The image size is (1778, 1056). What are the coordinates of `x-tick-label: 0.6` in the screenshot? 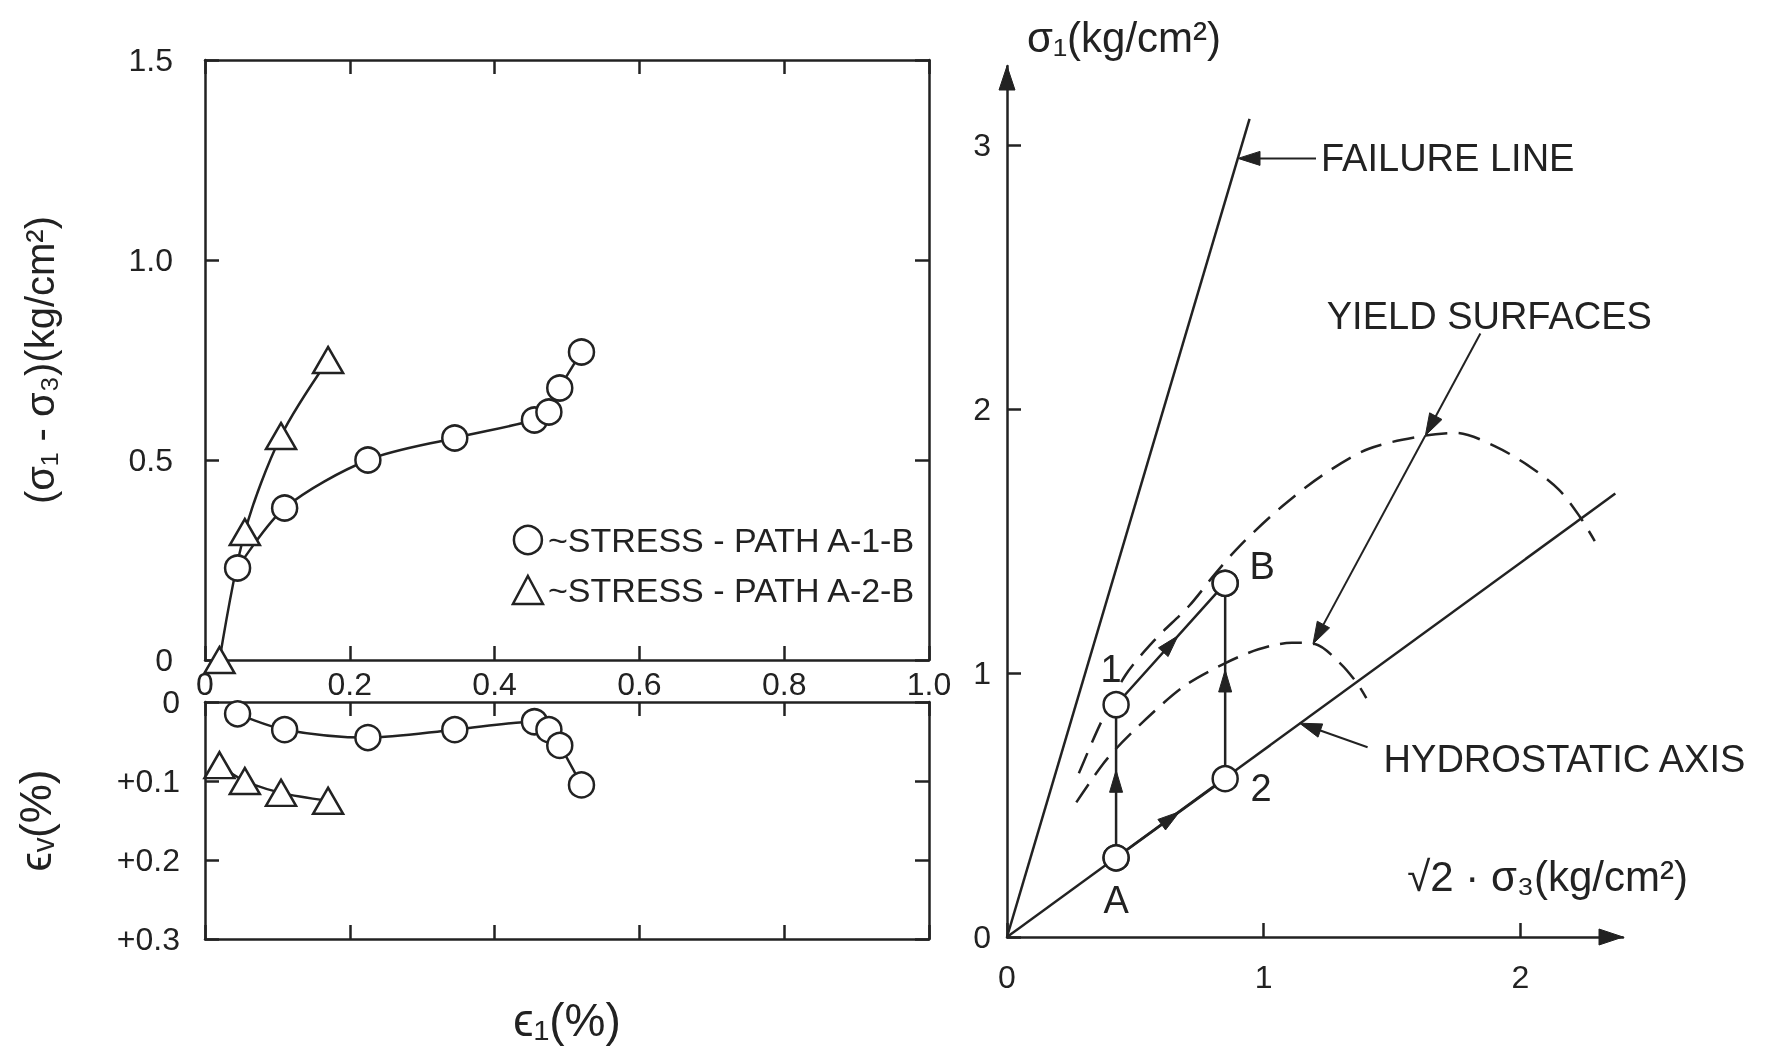 It's located at (639, 684).